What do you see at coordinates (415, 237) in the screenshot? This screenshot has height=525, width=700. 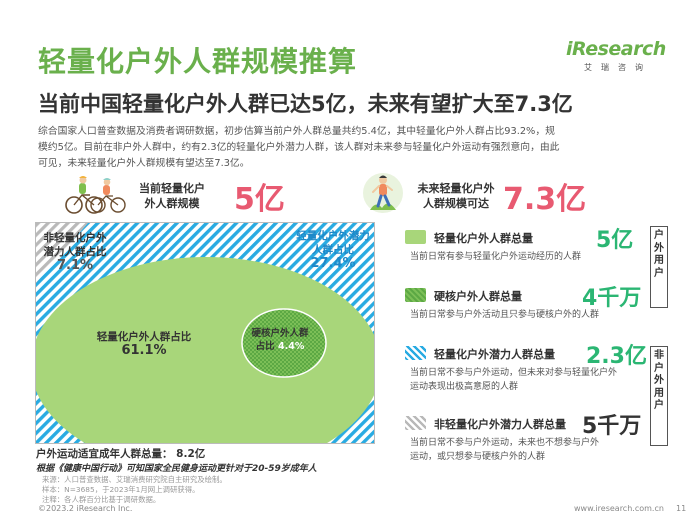 I see `light-outdoor-legend-icon` at bounding box center [415, 237].